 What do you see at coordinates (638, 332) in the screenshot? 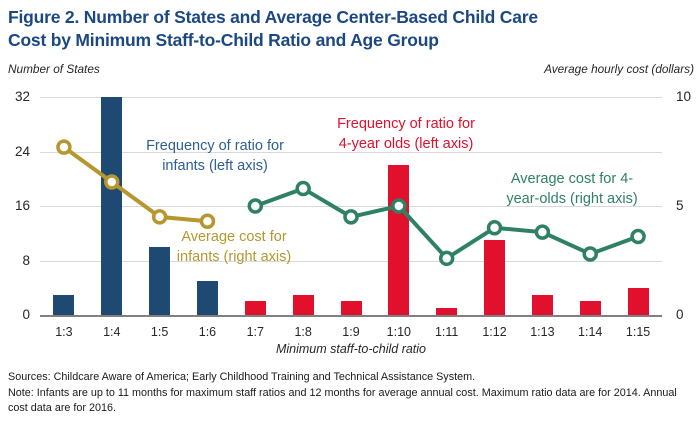
I see `x-tick-1:15: 1:15` at bounding box center [638, 332].